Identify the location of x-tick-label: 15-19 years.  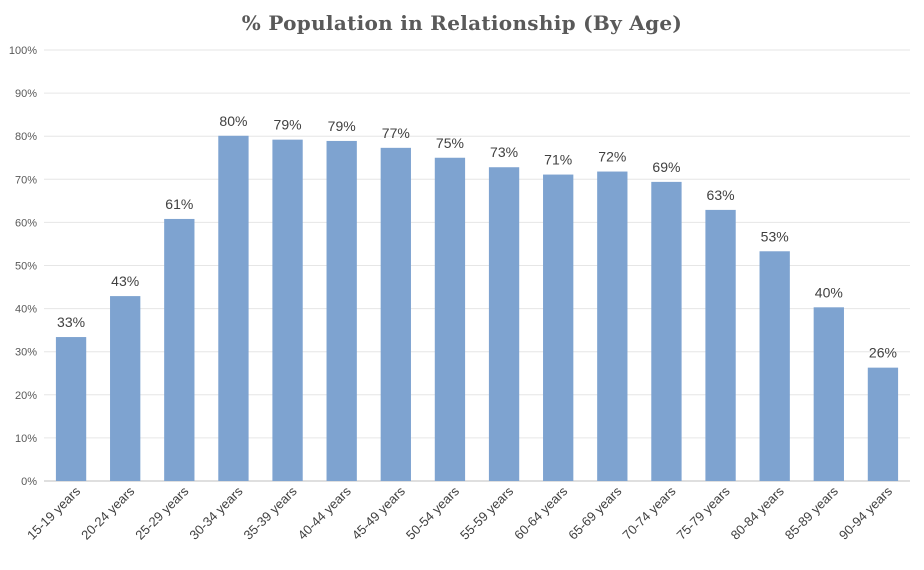
(54, 513).